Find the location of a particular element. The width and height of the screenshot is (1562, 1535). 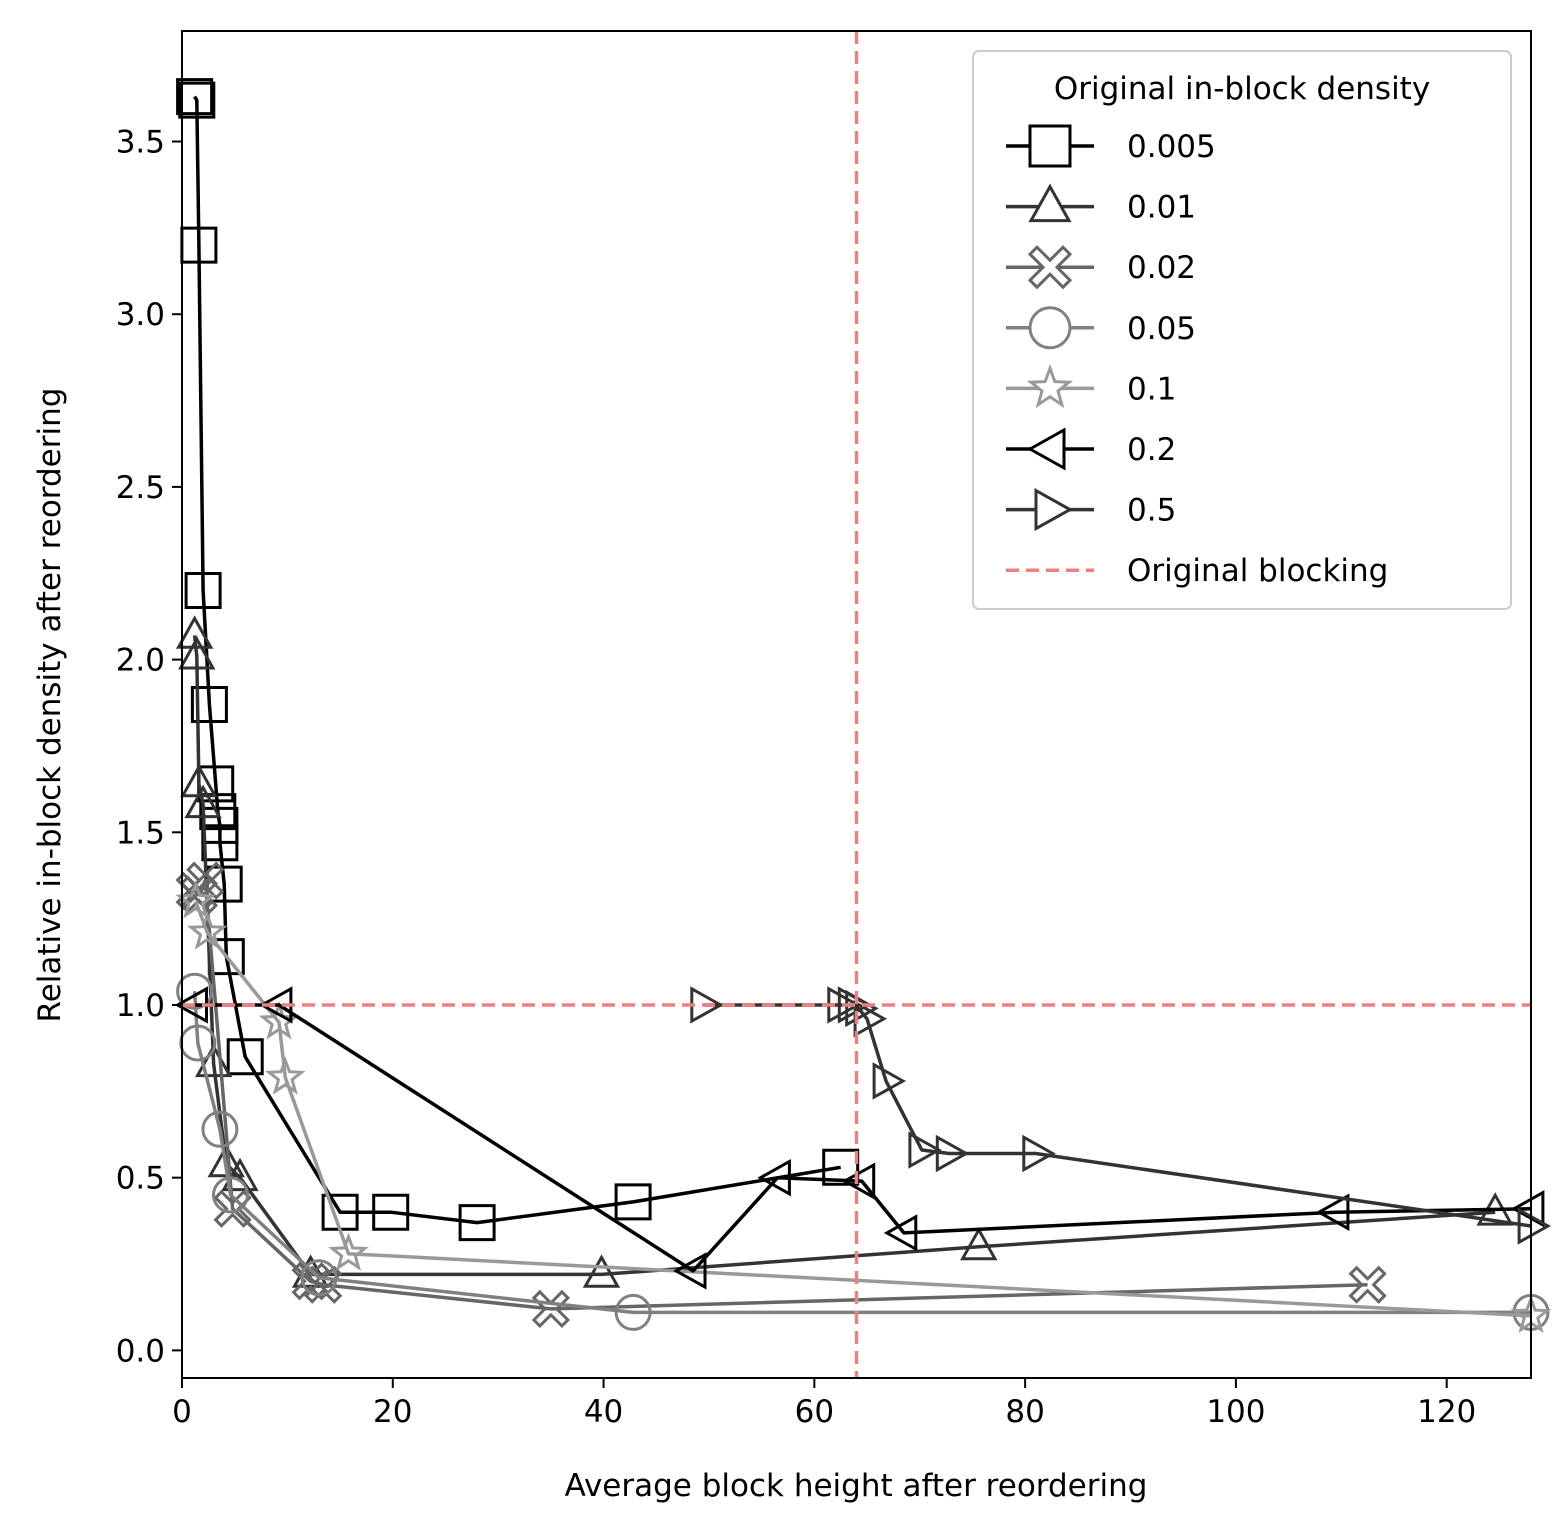

legend-label: 0.1 is located at coordinates (1151, 389).